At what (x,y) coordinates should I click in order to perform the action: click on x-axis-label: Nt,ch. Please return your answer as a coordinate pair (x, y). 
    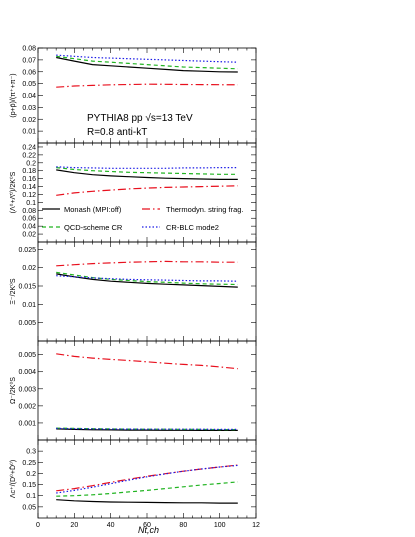
    Looking at the image, I should click on (148, 530).